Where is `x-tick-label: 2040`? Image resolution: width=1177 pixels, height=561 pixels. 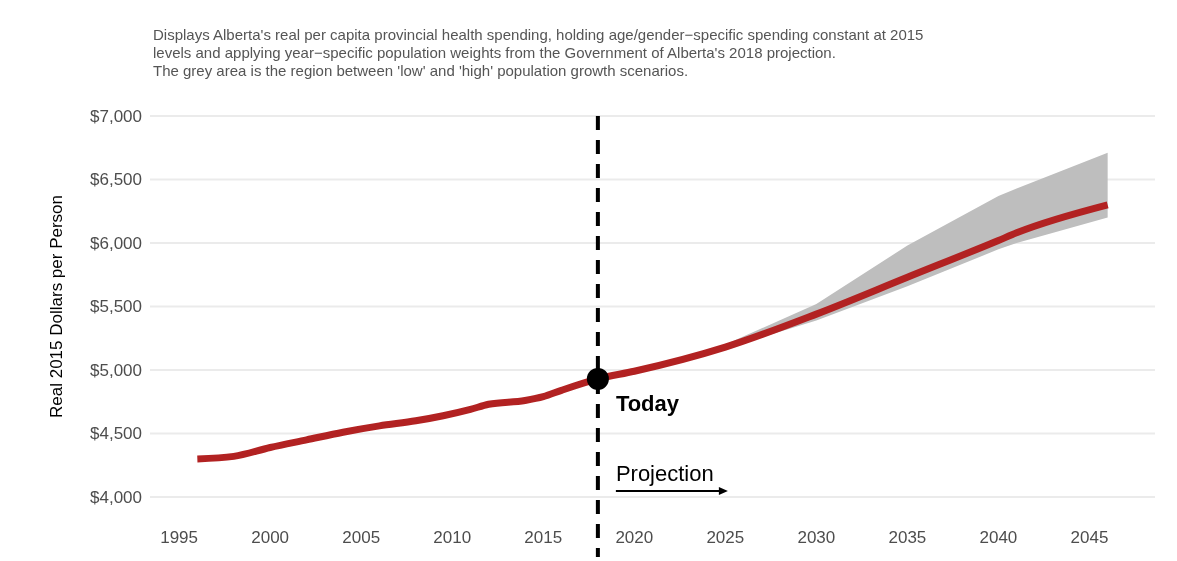 x-tick-label: 2040 is located at coordinates (998, 537).